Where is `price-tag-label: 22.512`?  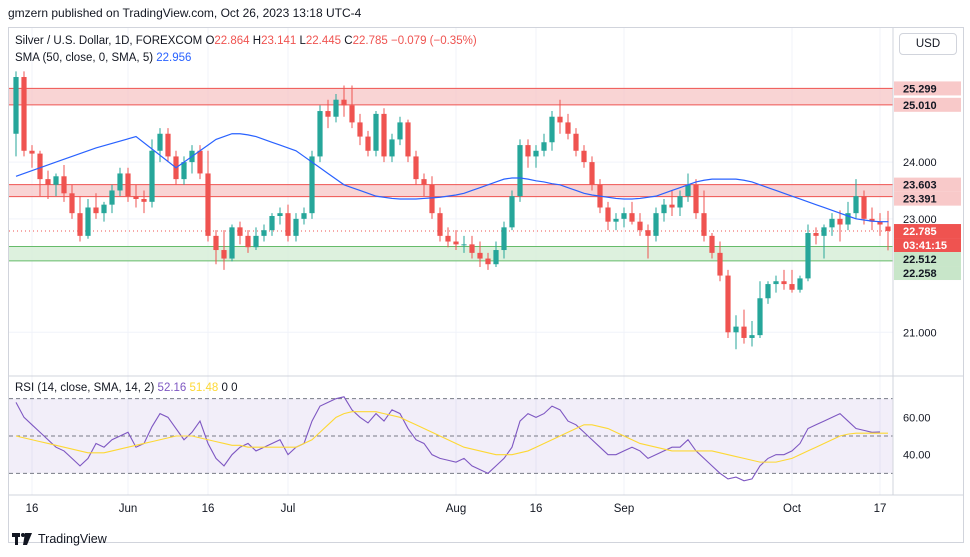 price-tag-label: 22.512 is located at coordinates (920, 260).